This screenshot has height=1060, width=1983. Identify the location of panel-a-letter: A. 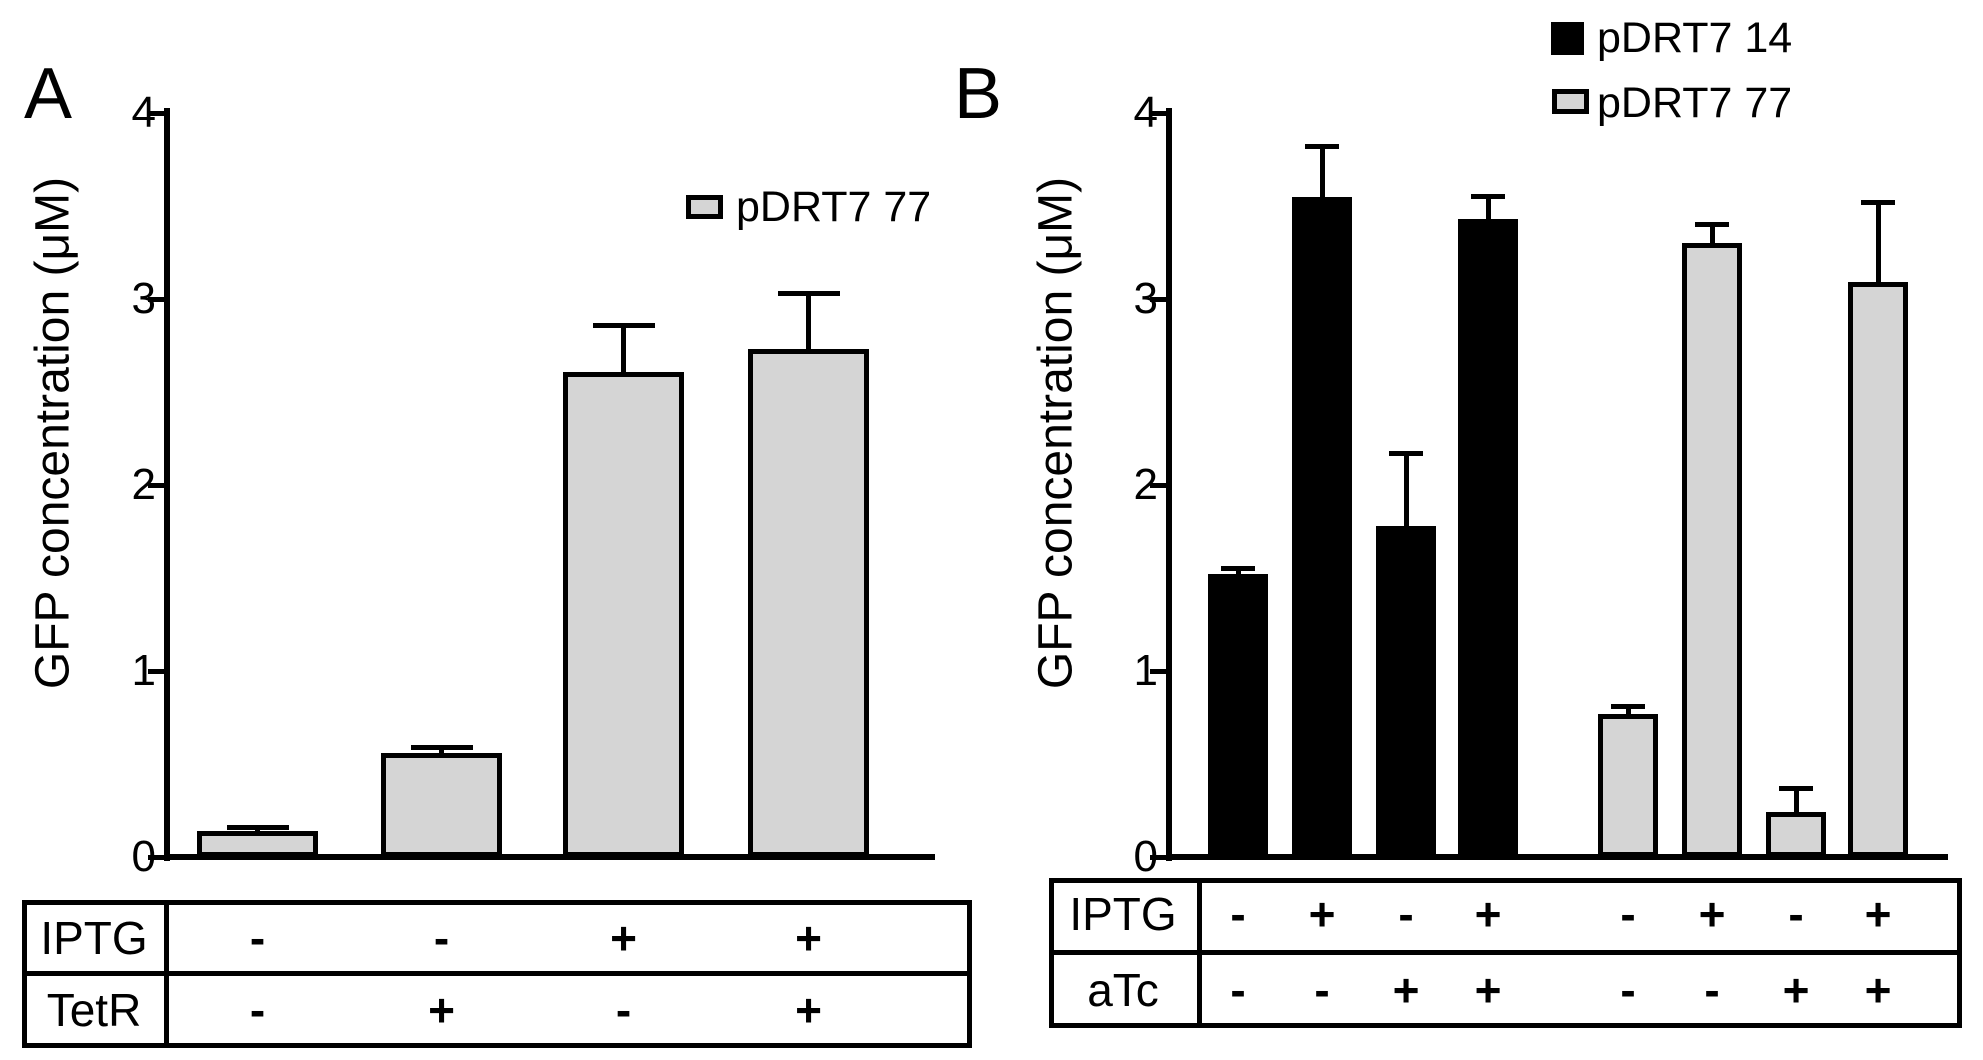
(48, 94).